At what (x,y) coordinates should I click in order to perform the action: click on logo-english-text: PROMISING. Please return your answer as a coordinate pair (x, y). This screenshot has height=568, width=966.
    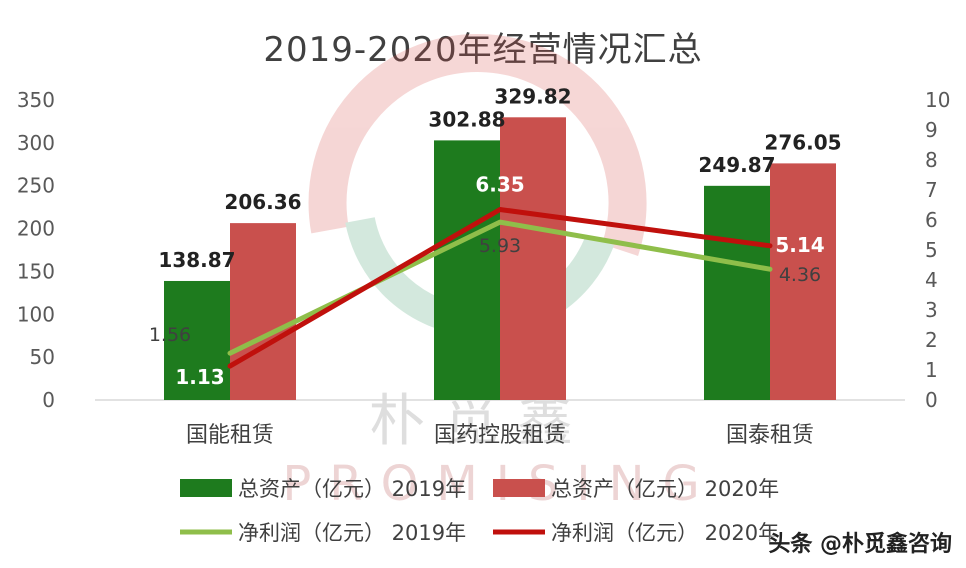
    Looking at the image, I should click on (499, 484).